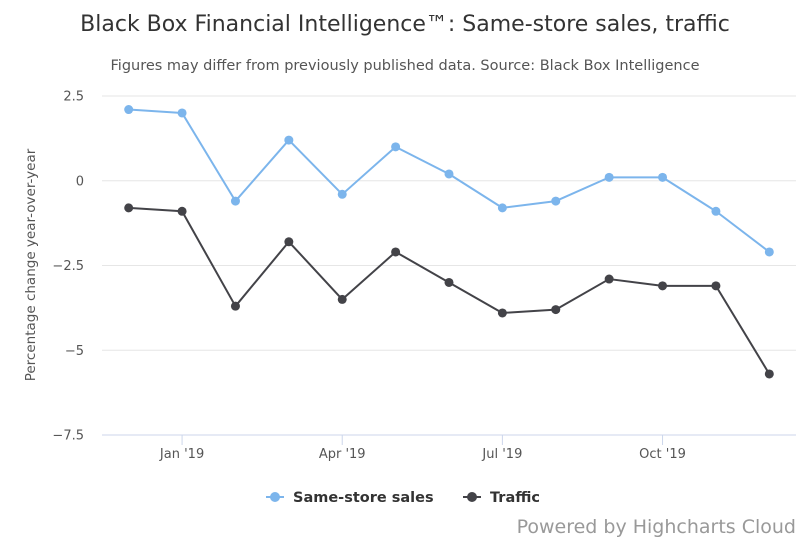 Image resolution: width=810 pixels, height=540 pixels. I want to click on y-tick-label: −2.5, so click(68, 266).